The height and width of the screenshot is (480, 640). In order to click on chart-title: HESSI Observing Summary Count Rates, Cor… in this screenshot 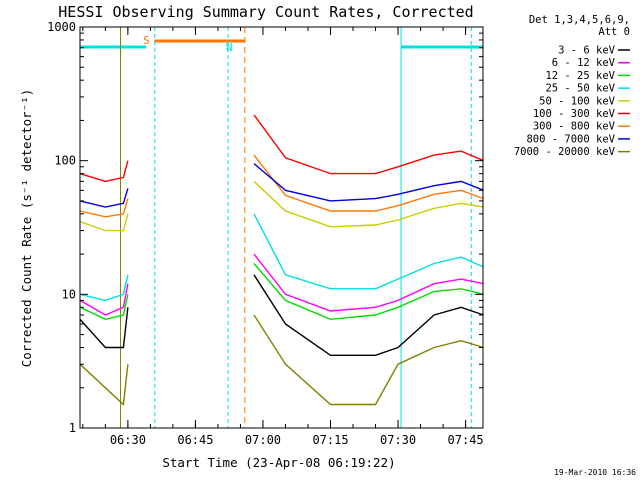, I will do `click(265, 12)`.